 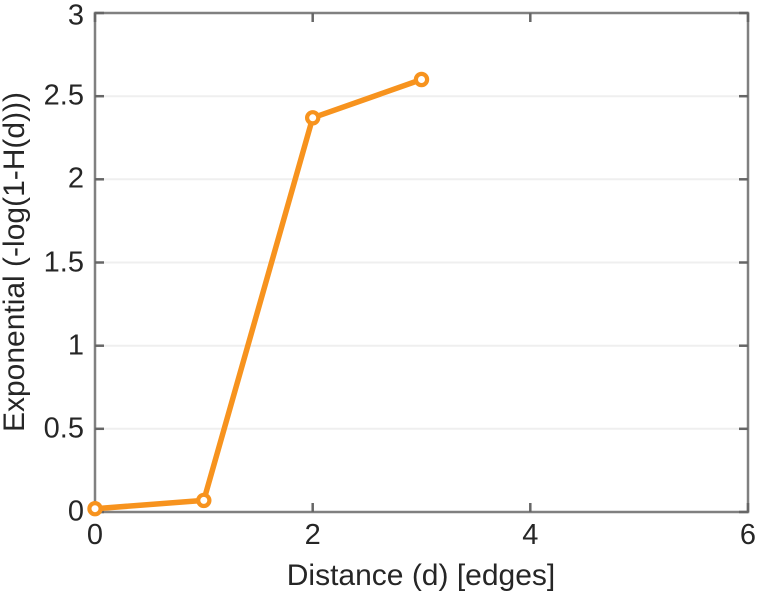 What do you see at coordinates (75, 16) in the screenshot?
I see `y-tick-label-3: 3` at bounding box center [75, 16].